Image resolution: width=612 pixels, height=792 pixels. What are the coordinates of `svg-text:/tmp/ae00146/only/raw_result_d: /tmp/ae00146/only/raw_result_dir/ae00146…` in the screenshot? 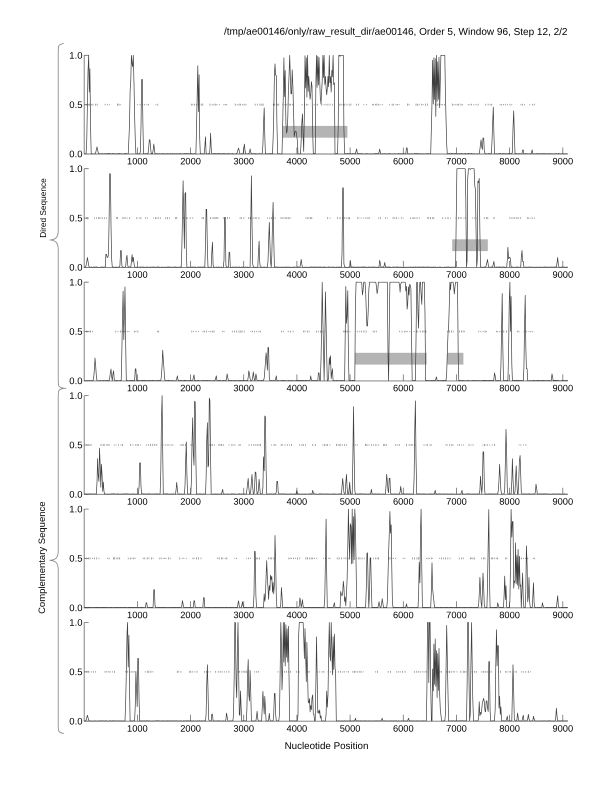 It's located at (396, 32).